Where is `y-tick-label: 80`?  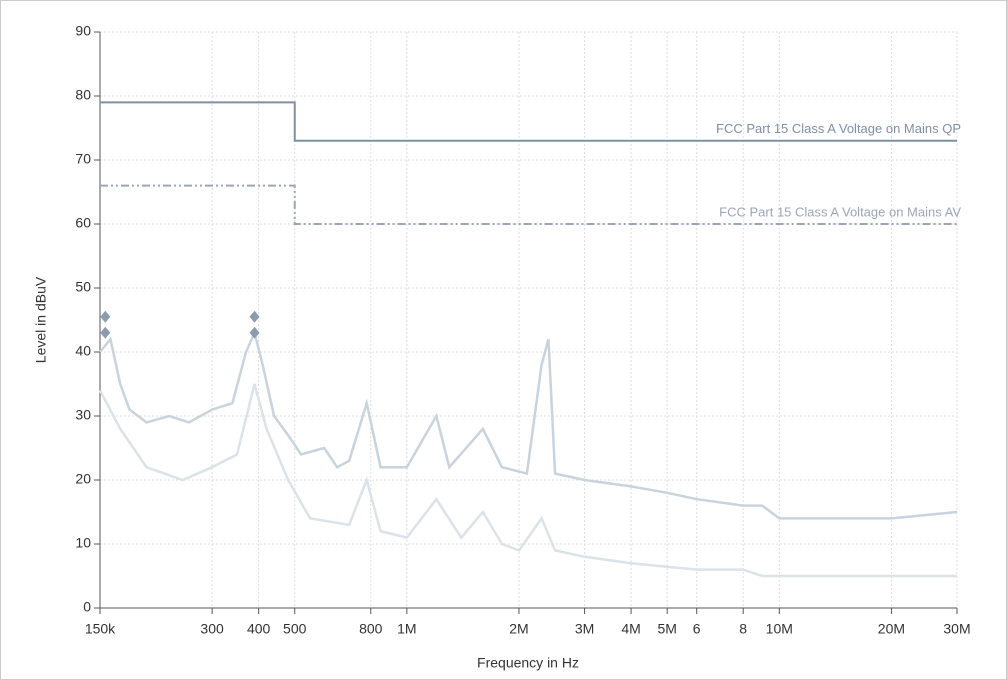
y-tick-label: 80 is located at coordinates (83, 95).